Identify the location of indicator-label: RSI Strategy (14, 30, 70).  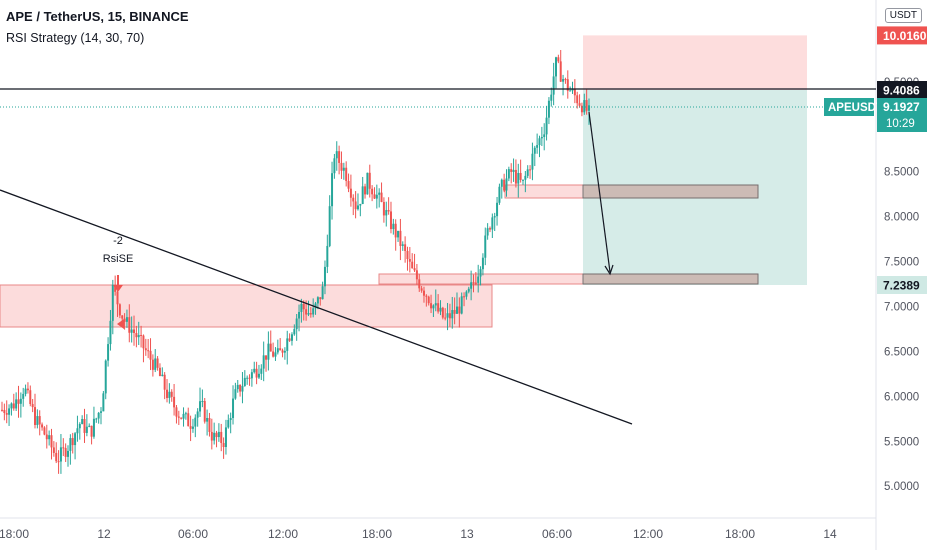
(75, 38).